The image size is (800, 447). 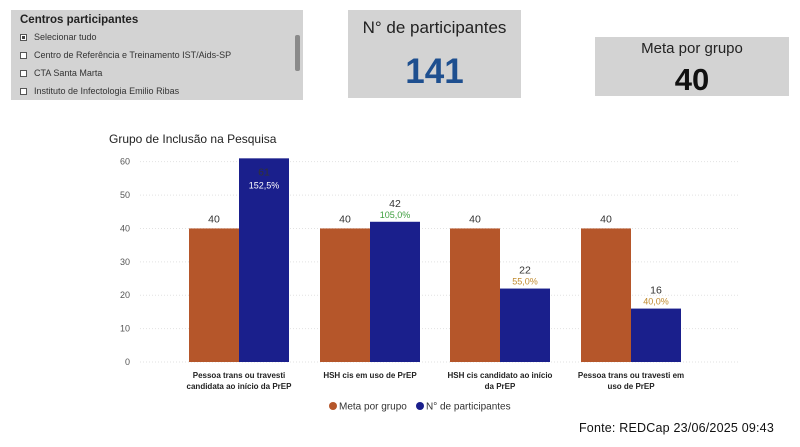 What do you see at coordinates (333, 406) in the screenshot?
I see `legend-marker-meta` at bounding box center [333, 406].